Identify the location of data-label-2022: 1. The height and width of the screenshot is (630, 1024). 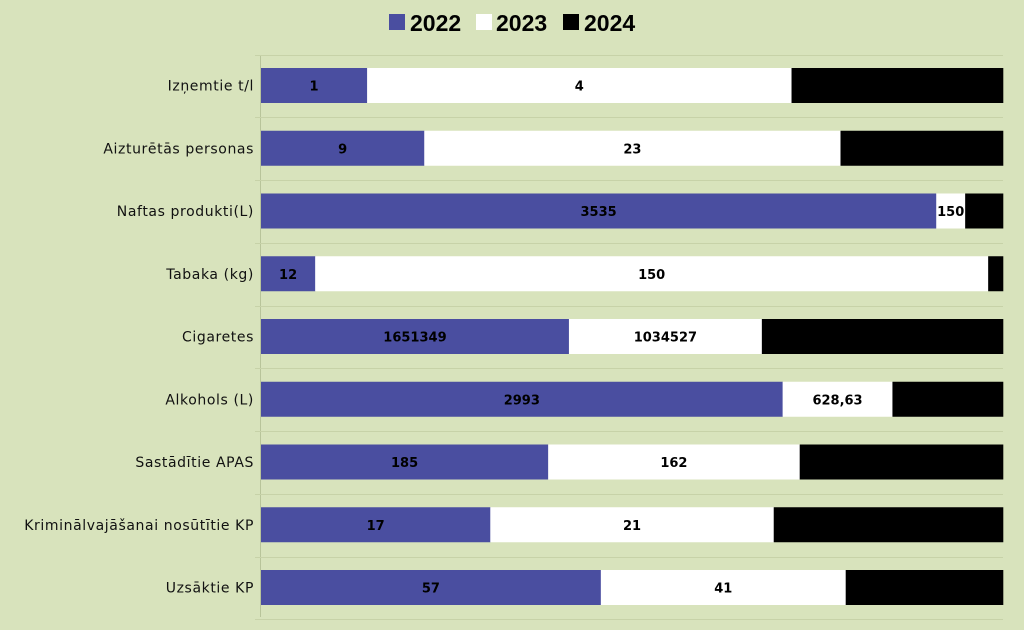
(314, 87).